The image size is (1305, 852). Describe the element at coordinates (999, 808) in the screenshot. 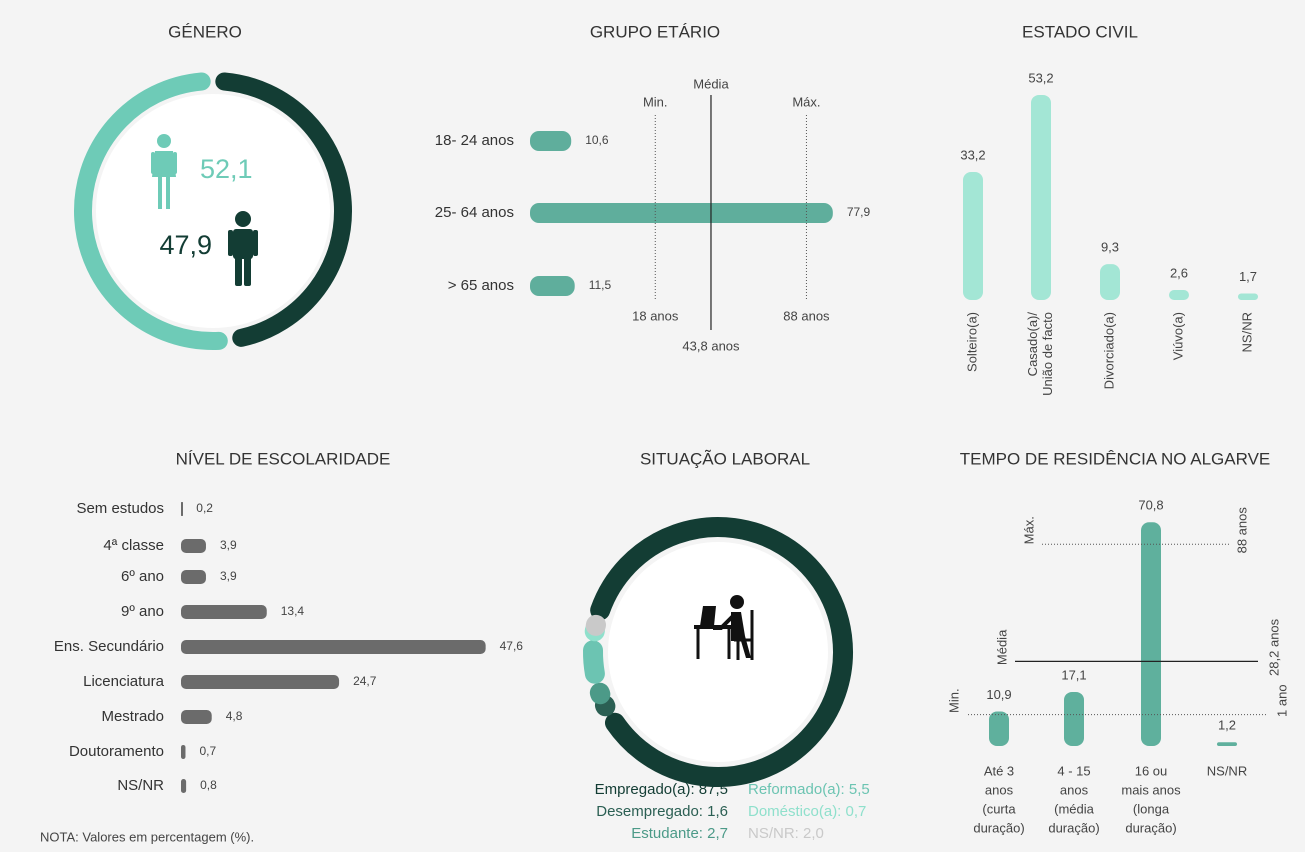

I see `category-label: (curta` at that location.